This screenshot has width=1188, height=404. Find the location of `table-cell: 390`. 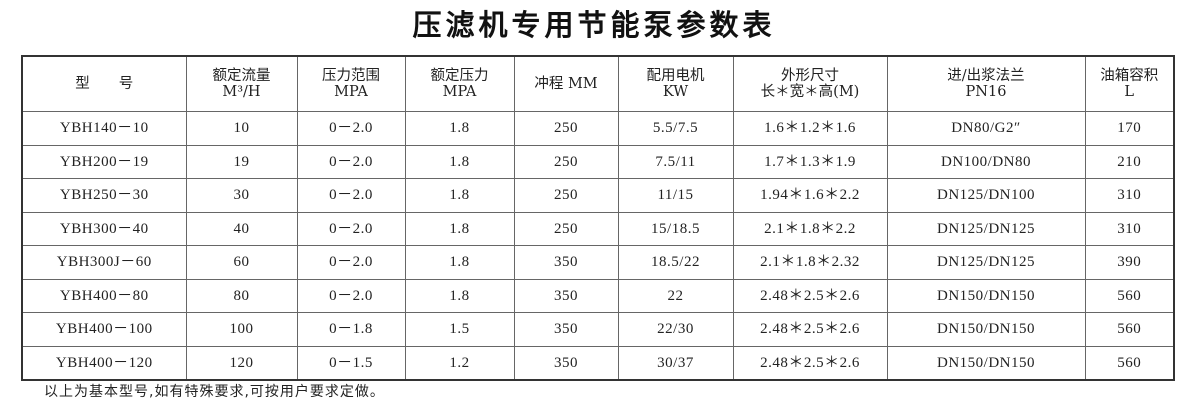

table-cell: 390 is located at coordinates (1129, 262).